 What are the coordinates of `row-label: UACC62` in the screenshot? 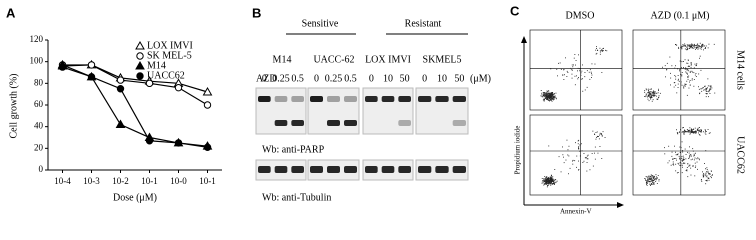 It's located at (740, 155).